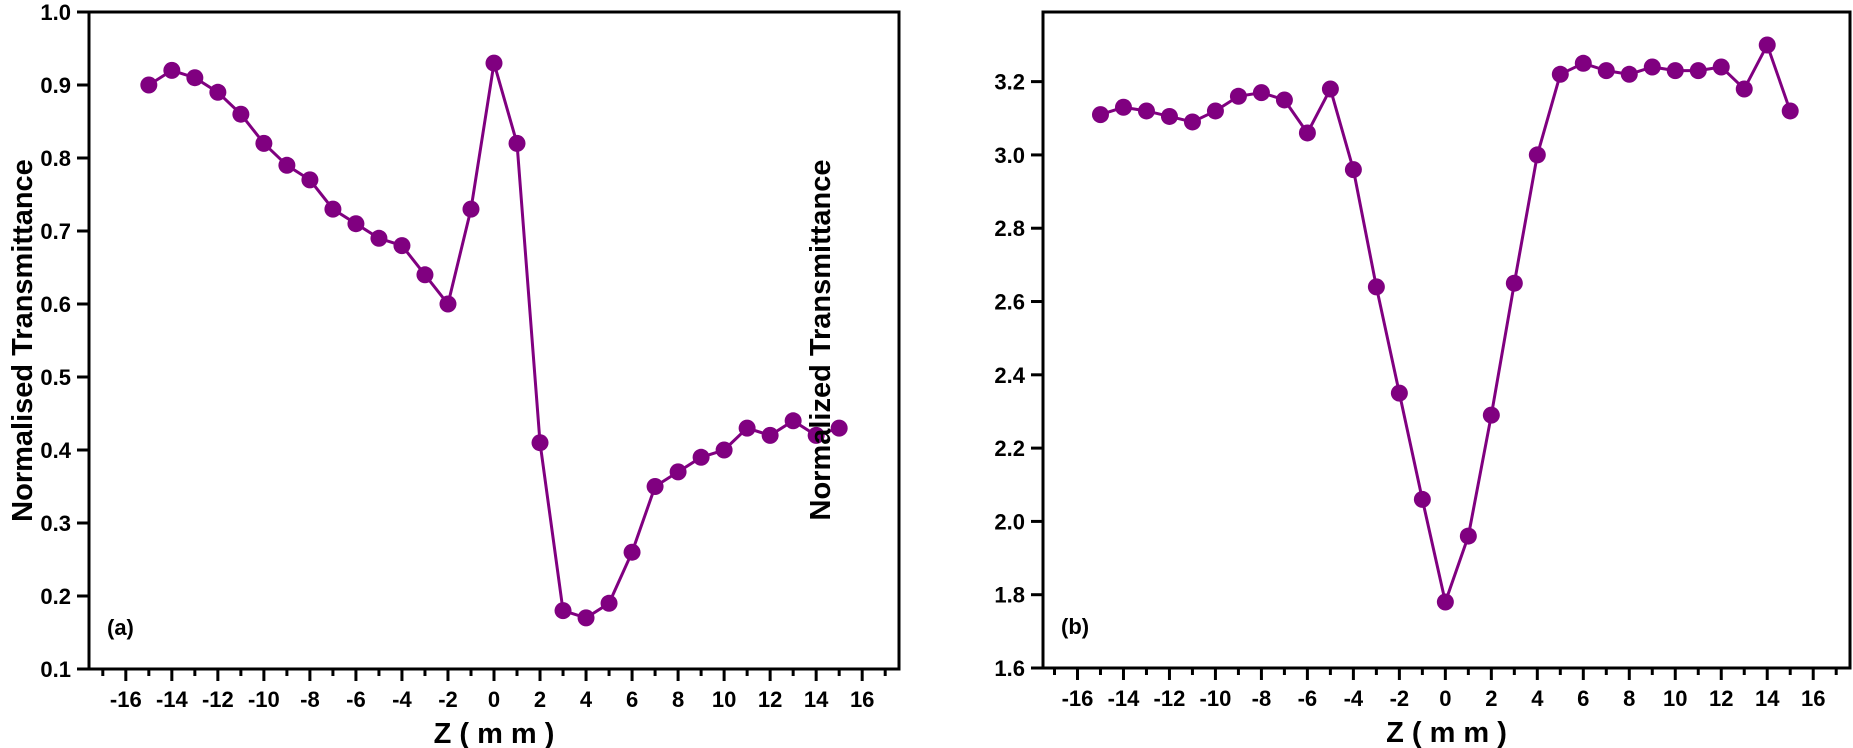 Image resolution: width=1853 pixels, height=748 pixels. Describe the element at coordinates (1009, 302) in the screenshot. I see `y-tick-label: 2.6` at that location.